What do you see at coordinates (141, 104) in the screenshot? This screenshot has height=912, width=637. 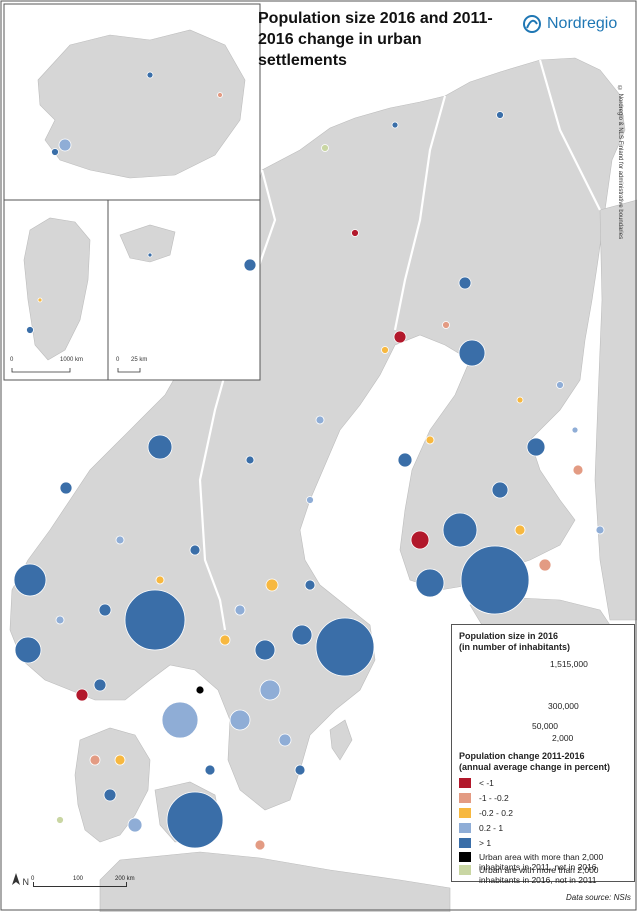 I see `iceland-land` at bounding box center [141, 104].